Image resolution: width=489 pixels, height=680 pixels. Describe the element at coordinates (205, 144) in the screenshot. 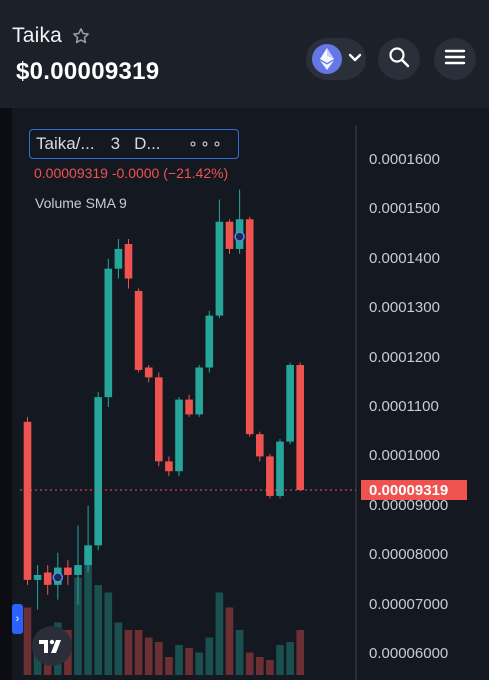

I see `more-options-icon: ∘∘∘` at that location.